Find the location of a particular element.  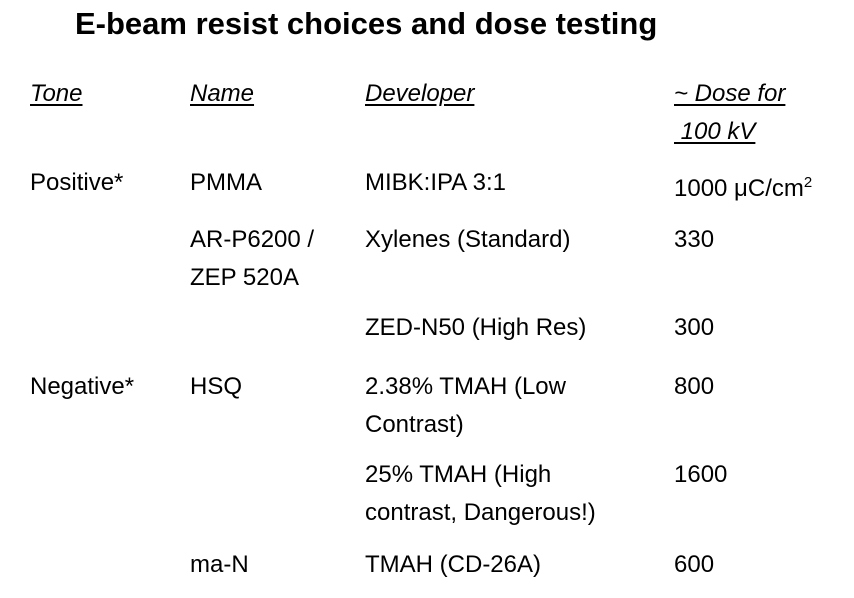

row-1-dose: 1000 μC/cm2 is located at coordinates (743, 186).